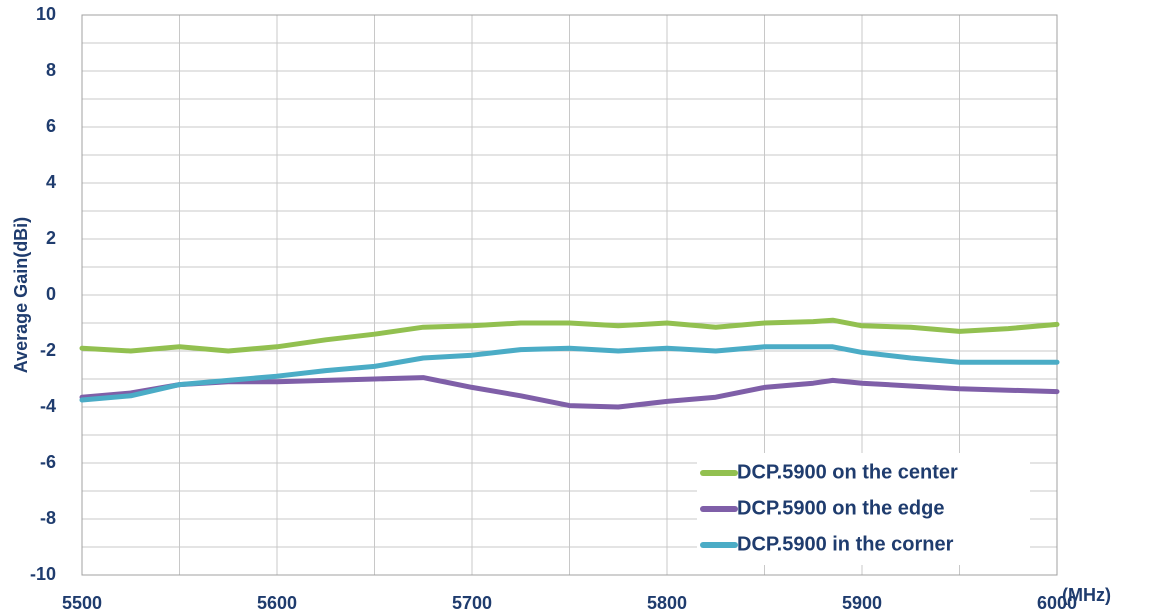  What do you see at coordinates (51, 182) in the screenshot?
I see `y-tick-label: 4` at bounding box center [51, 182].